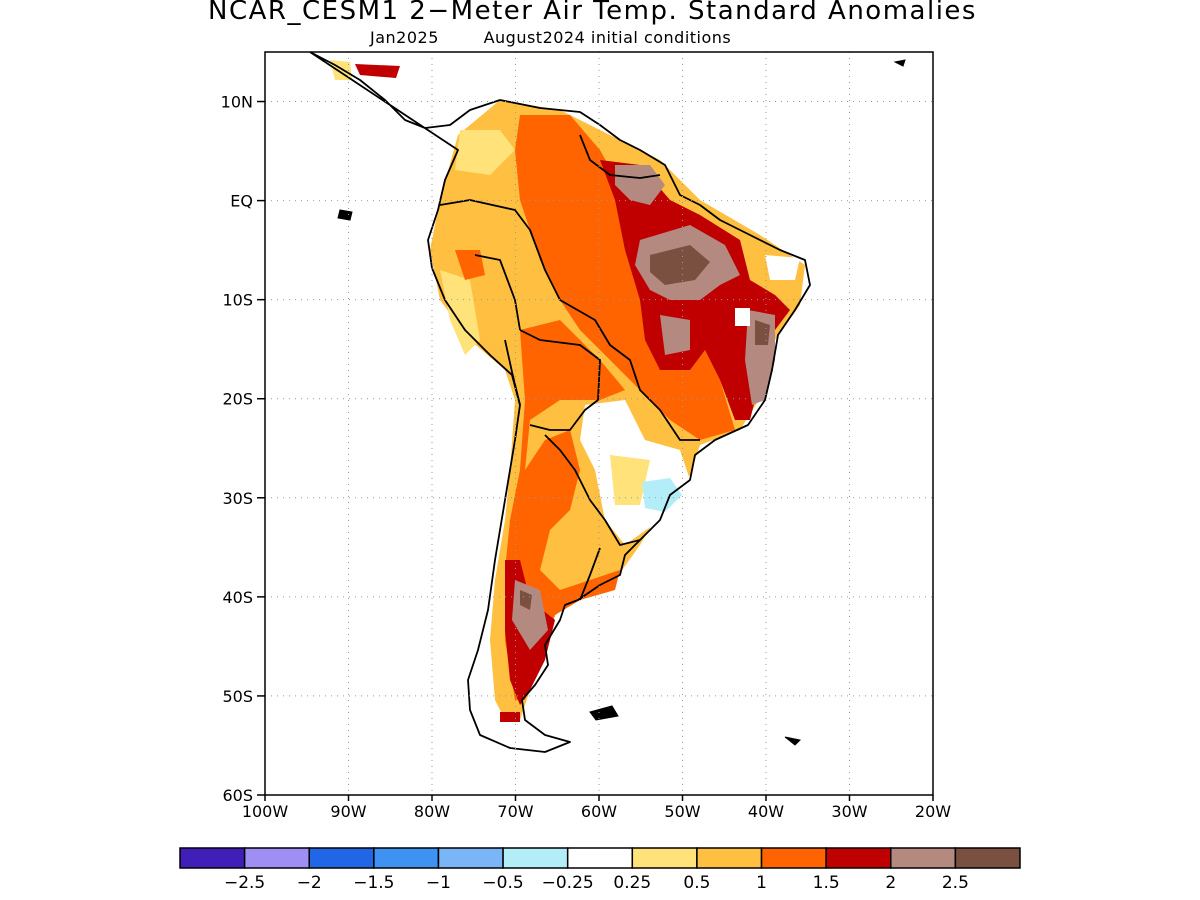 Image resolution: width=1200 pixels, height=900 pixels. I want to click on lon-tick-label: 50W, so click(682, 811).